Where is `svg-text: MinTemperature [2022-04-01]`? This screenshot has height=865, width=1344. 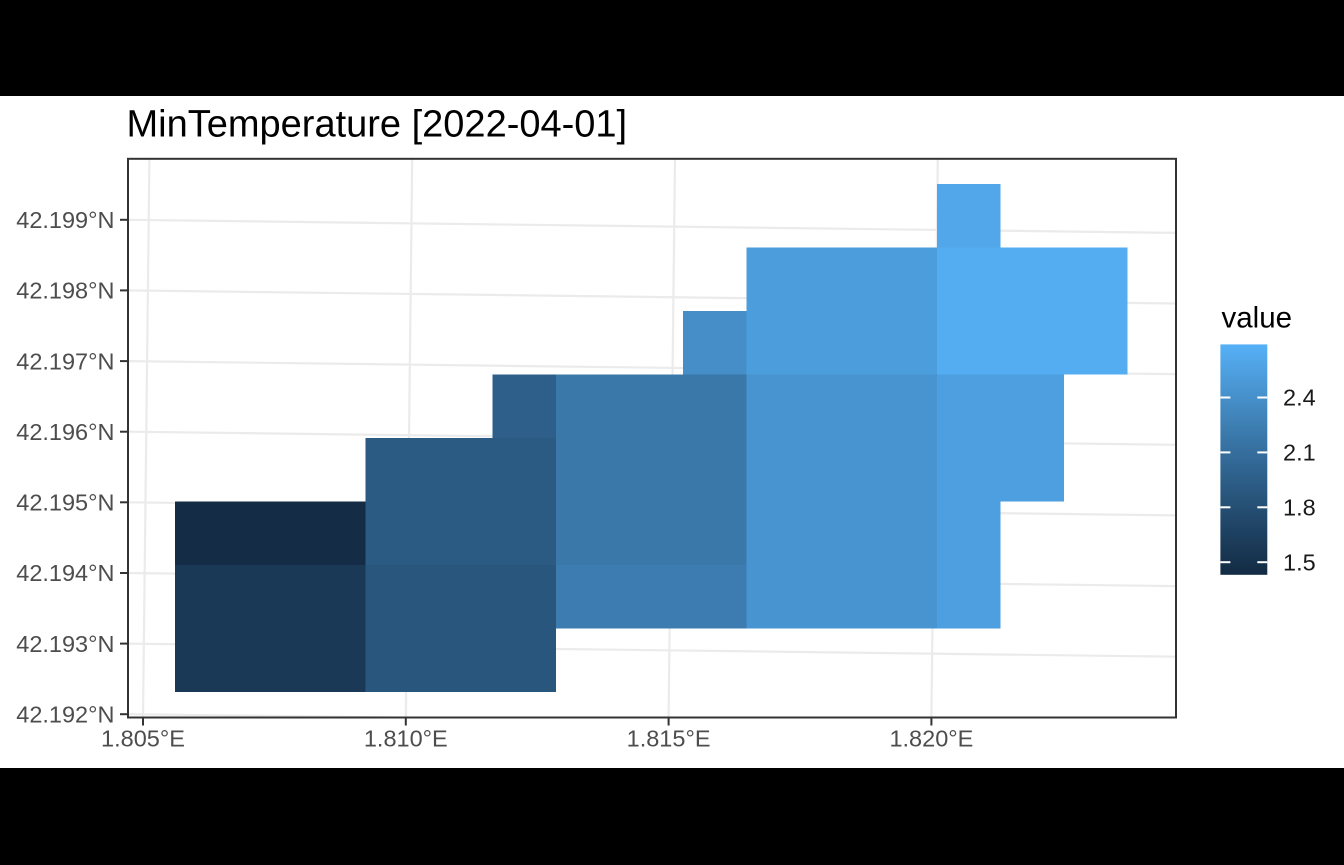
svg-text: MinTemperature [2022-04-01] is located at coordinates (377, 124).